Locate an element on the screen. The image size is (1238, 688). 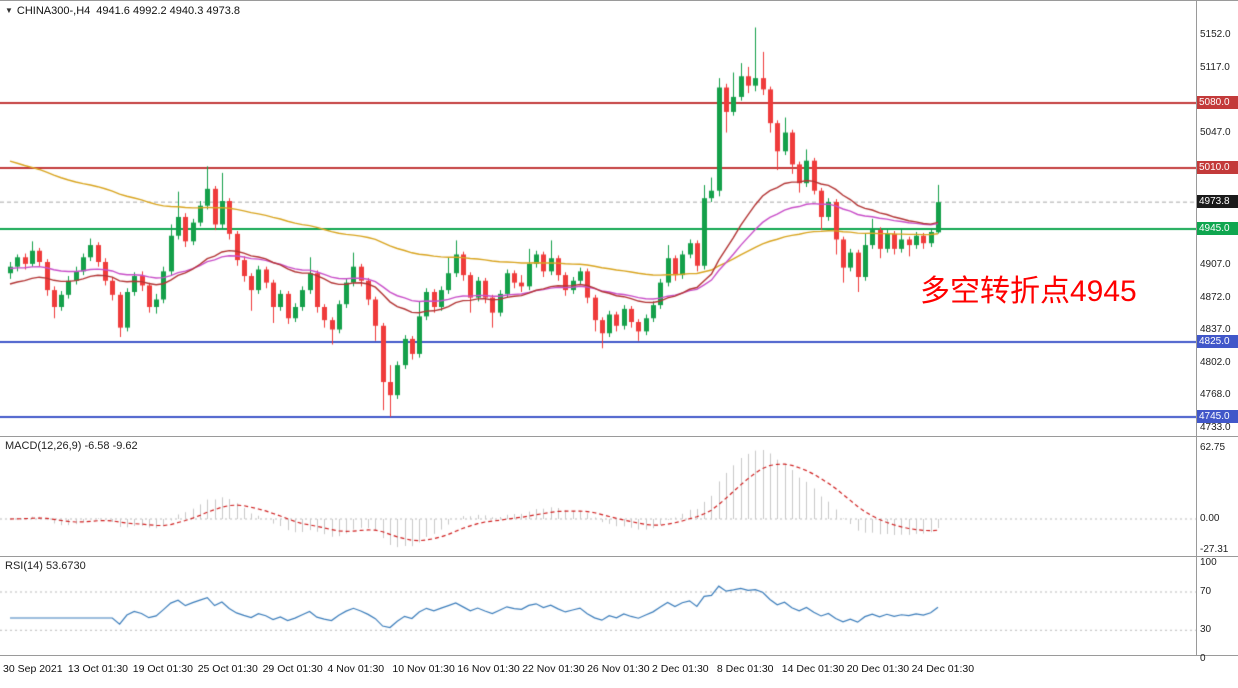
rsi-axis-label: 70 is located at coordinates (1206, 591).